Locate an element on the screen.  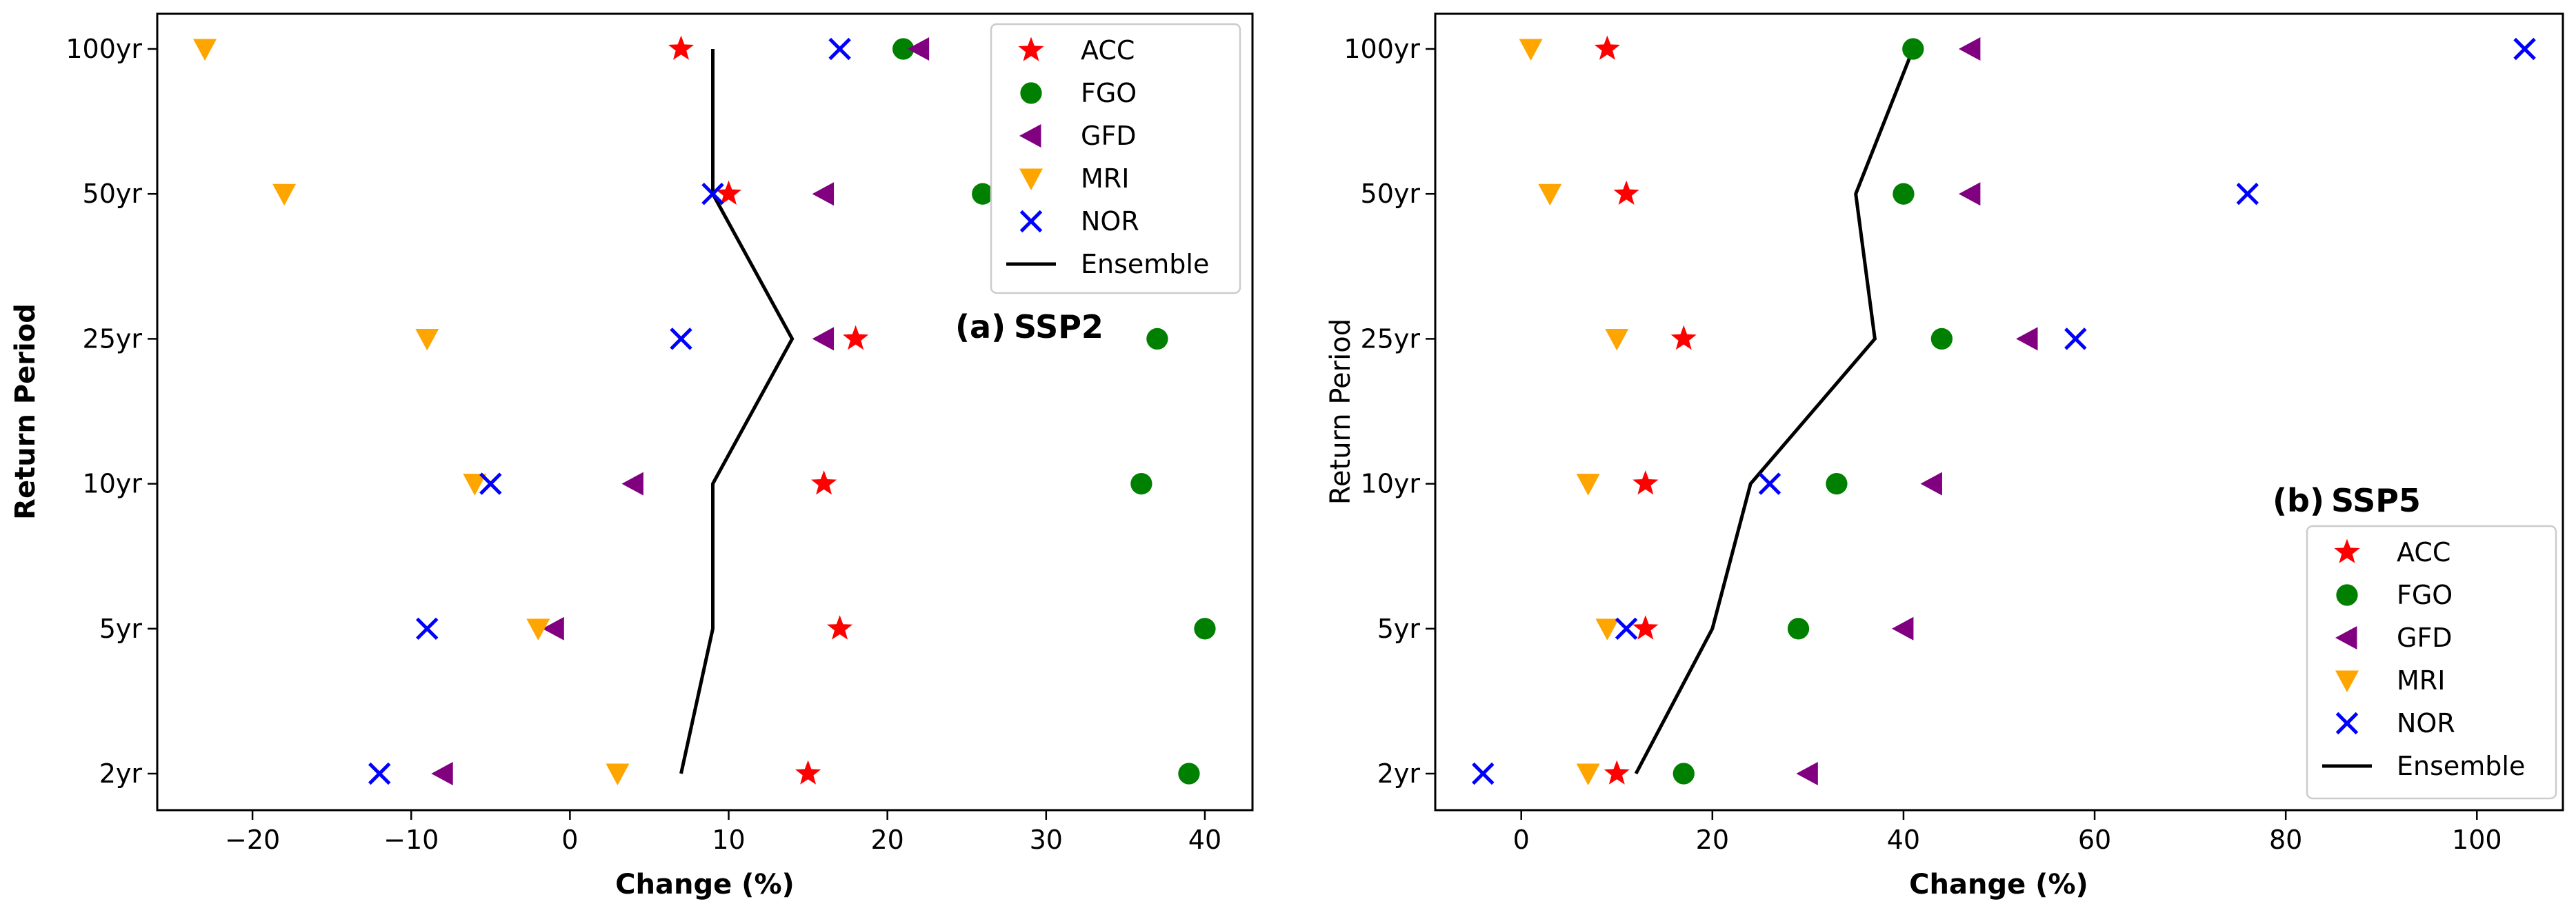
x-tick-label: −20 is located at coordinates (252, 840).